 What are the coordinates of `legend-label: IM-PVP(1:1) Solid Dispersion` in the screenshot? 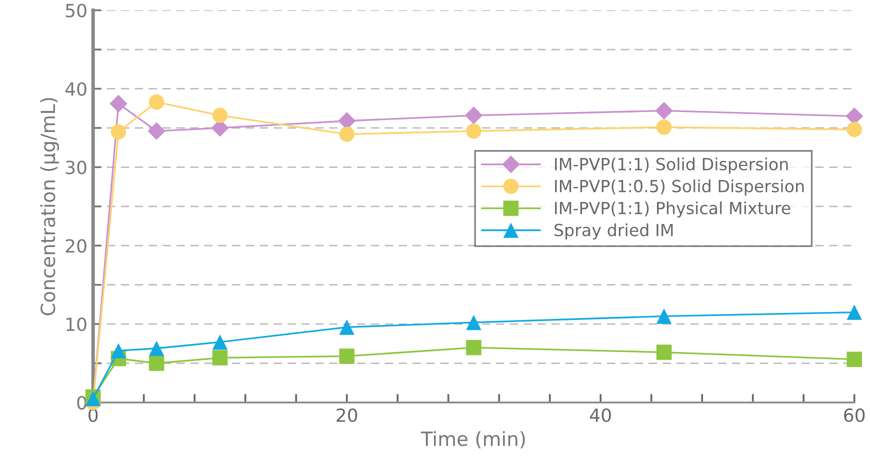 It's located at (671, 166).